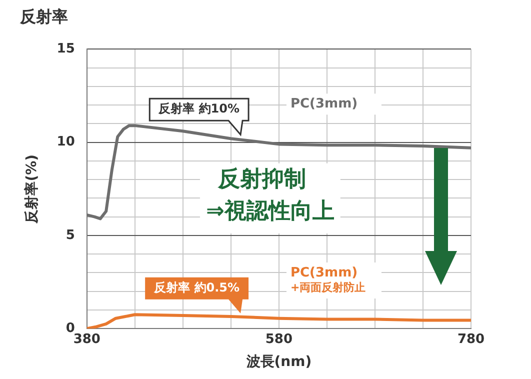 The width and height of the screenshot is (531, 379). What do you see at coordinates (31, 189) in the screenshot?
I see `y-axis-title: 反射率(%)` at bounding box center [31, 189].